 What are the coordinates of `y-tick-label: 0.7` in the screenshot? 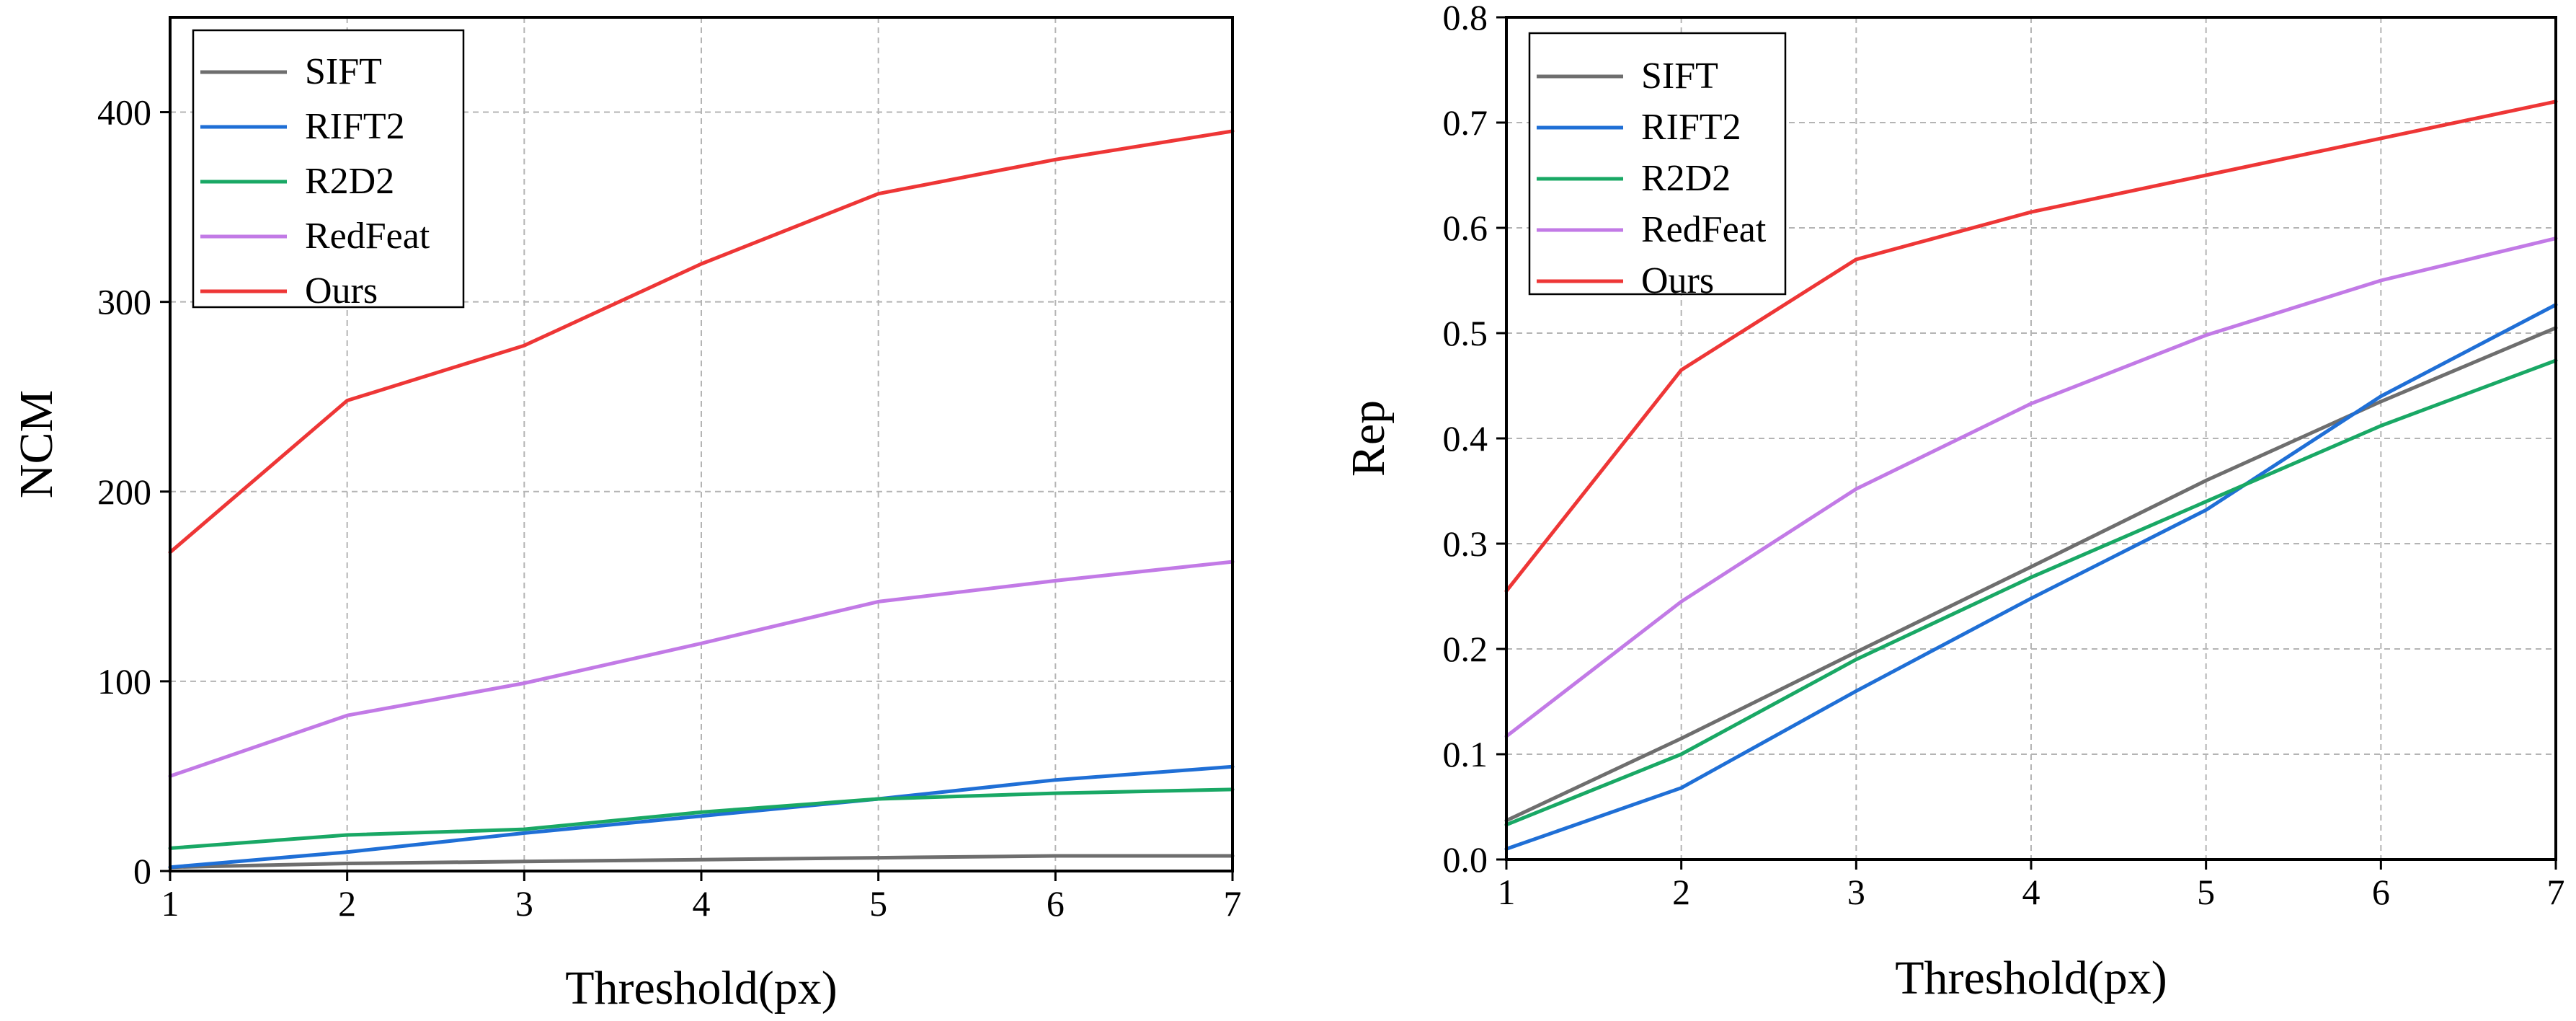 It's located at (1465, 122).